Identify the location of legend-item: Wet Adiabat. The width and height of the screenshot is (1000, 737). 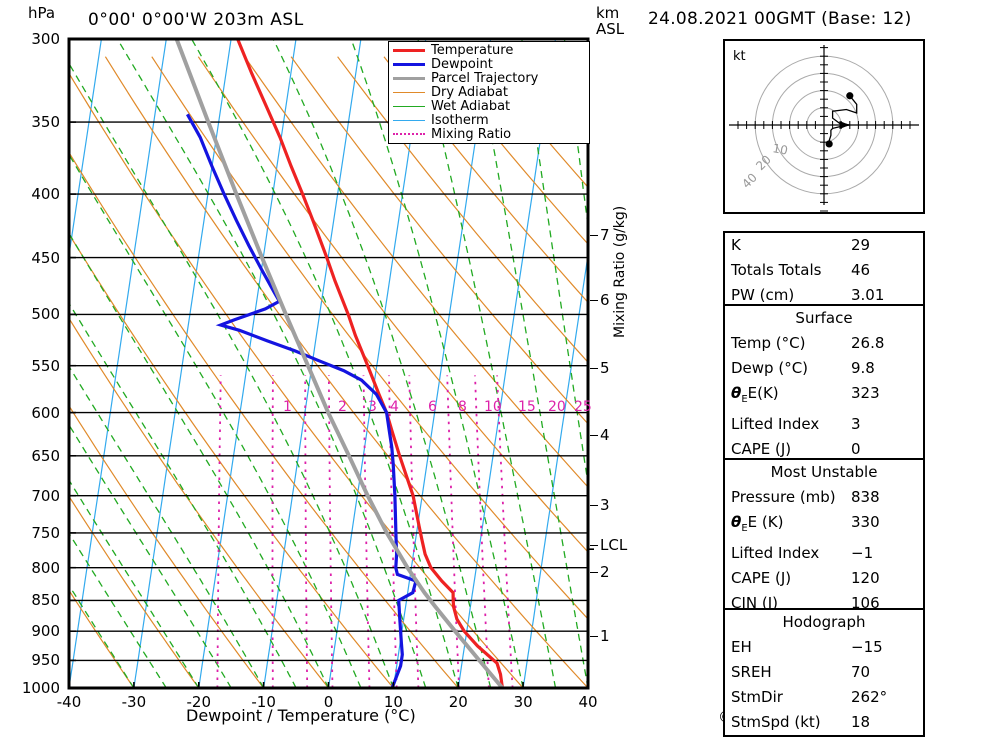
(489, 106).